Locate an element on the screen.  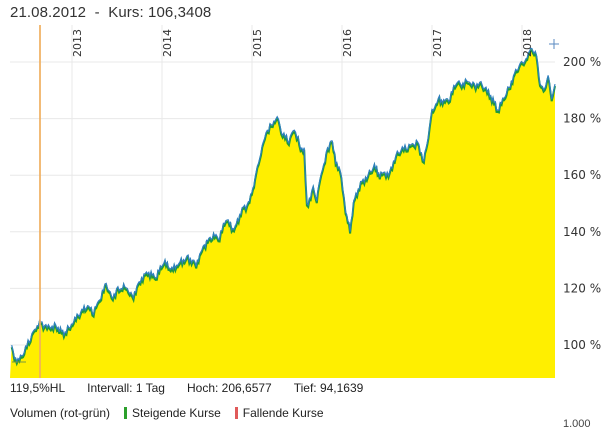
falling-label: Fallende Kurse is located at coordinates (283, 413).